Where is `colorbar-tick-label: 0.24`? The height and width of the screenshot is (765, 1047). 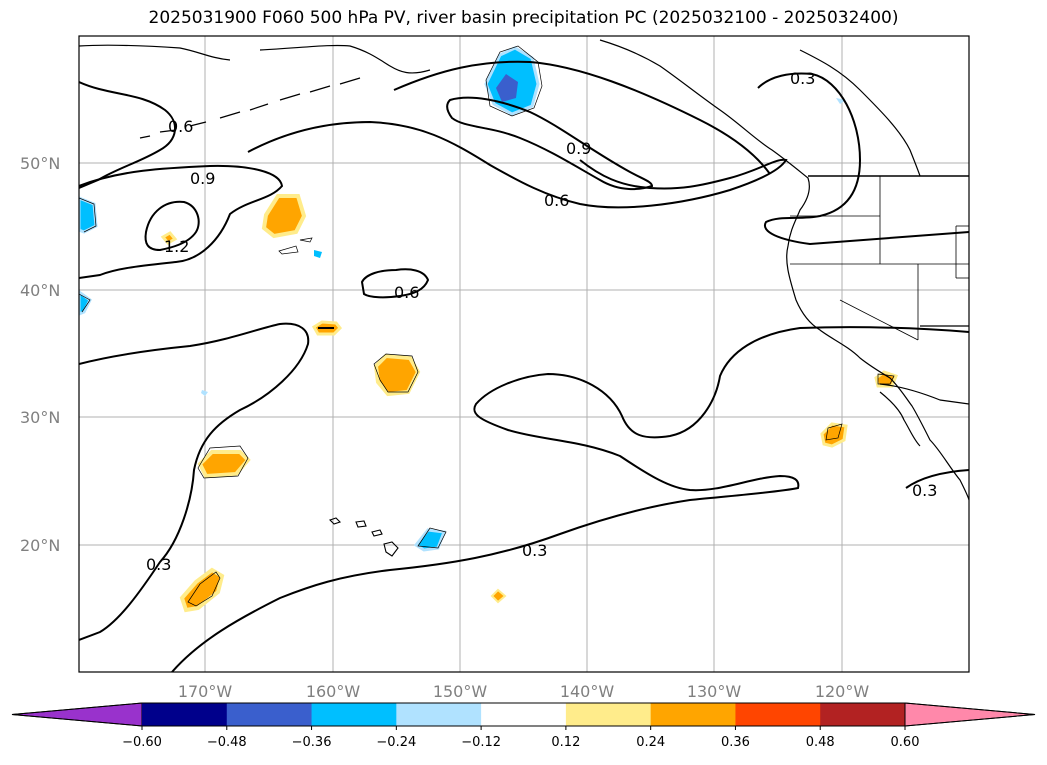 colorbar-tick-label: 0.24 is located at coordinates (650, 742).